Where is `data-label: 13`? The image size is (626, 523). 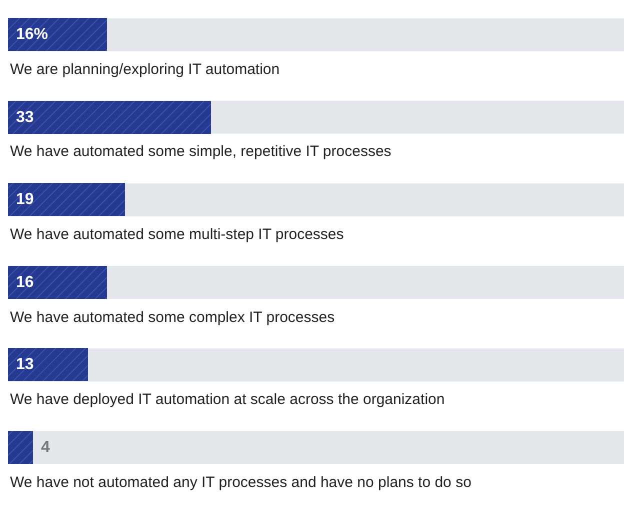 data-label: 13 is located at coordinates (25, 364).